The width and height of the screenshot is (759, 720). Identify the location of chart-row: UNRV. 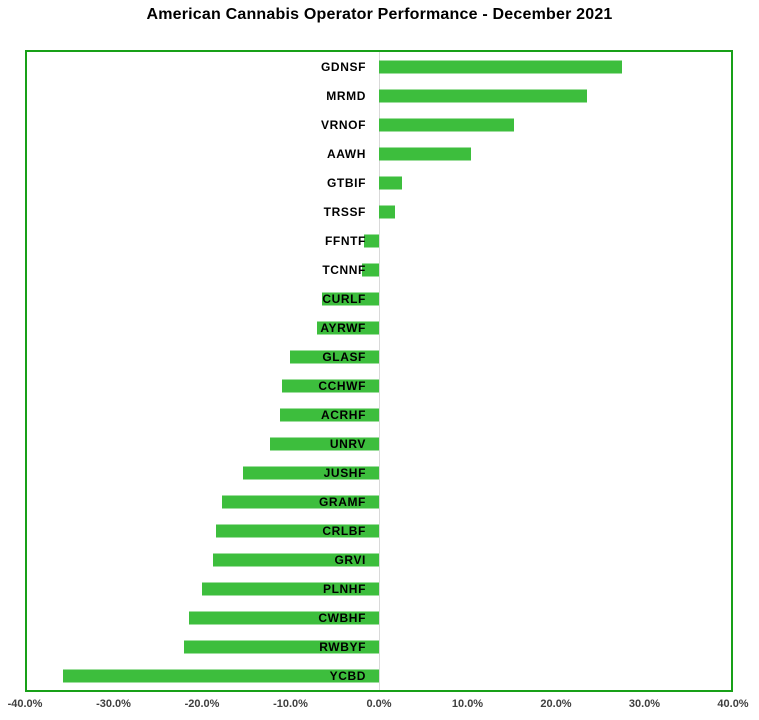
(379, 443).